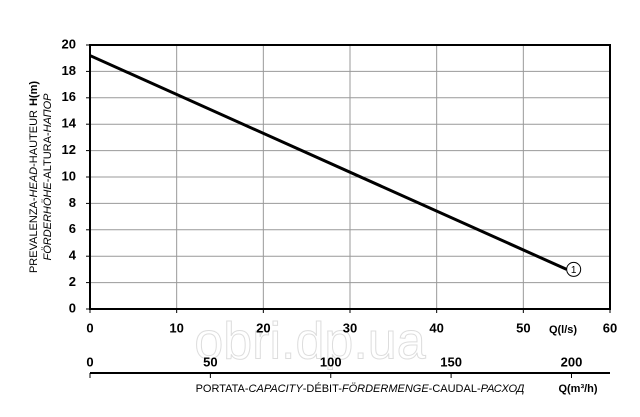 This screenshot has height=417, width=640. I want to click on x-tick-label: 30, so click(350, 327).